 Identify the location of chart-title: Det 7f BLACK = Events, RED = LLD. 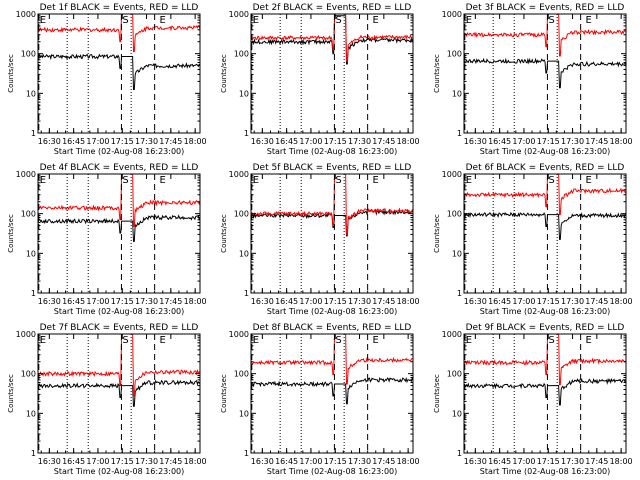
(119, 328).